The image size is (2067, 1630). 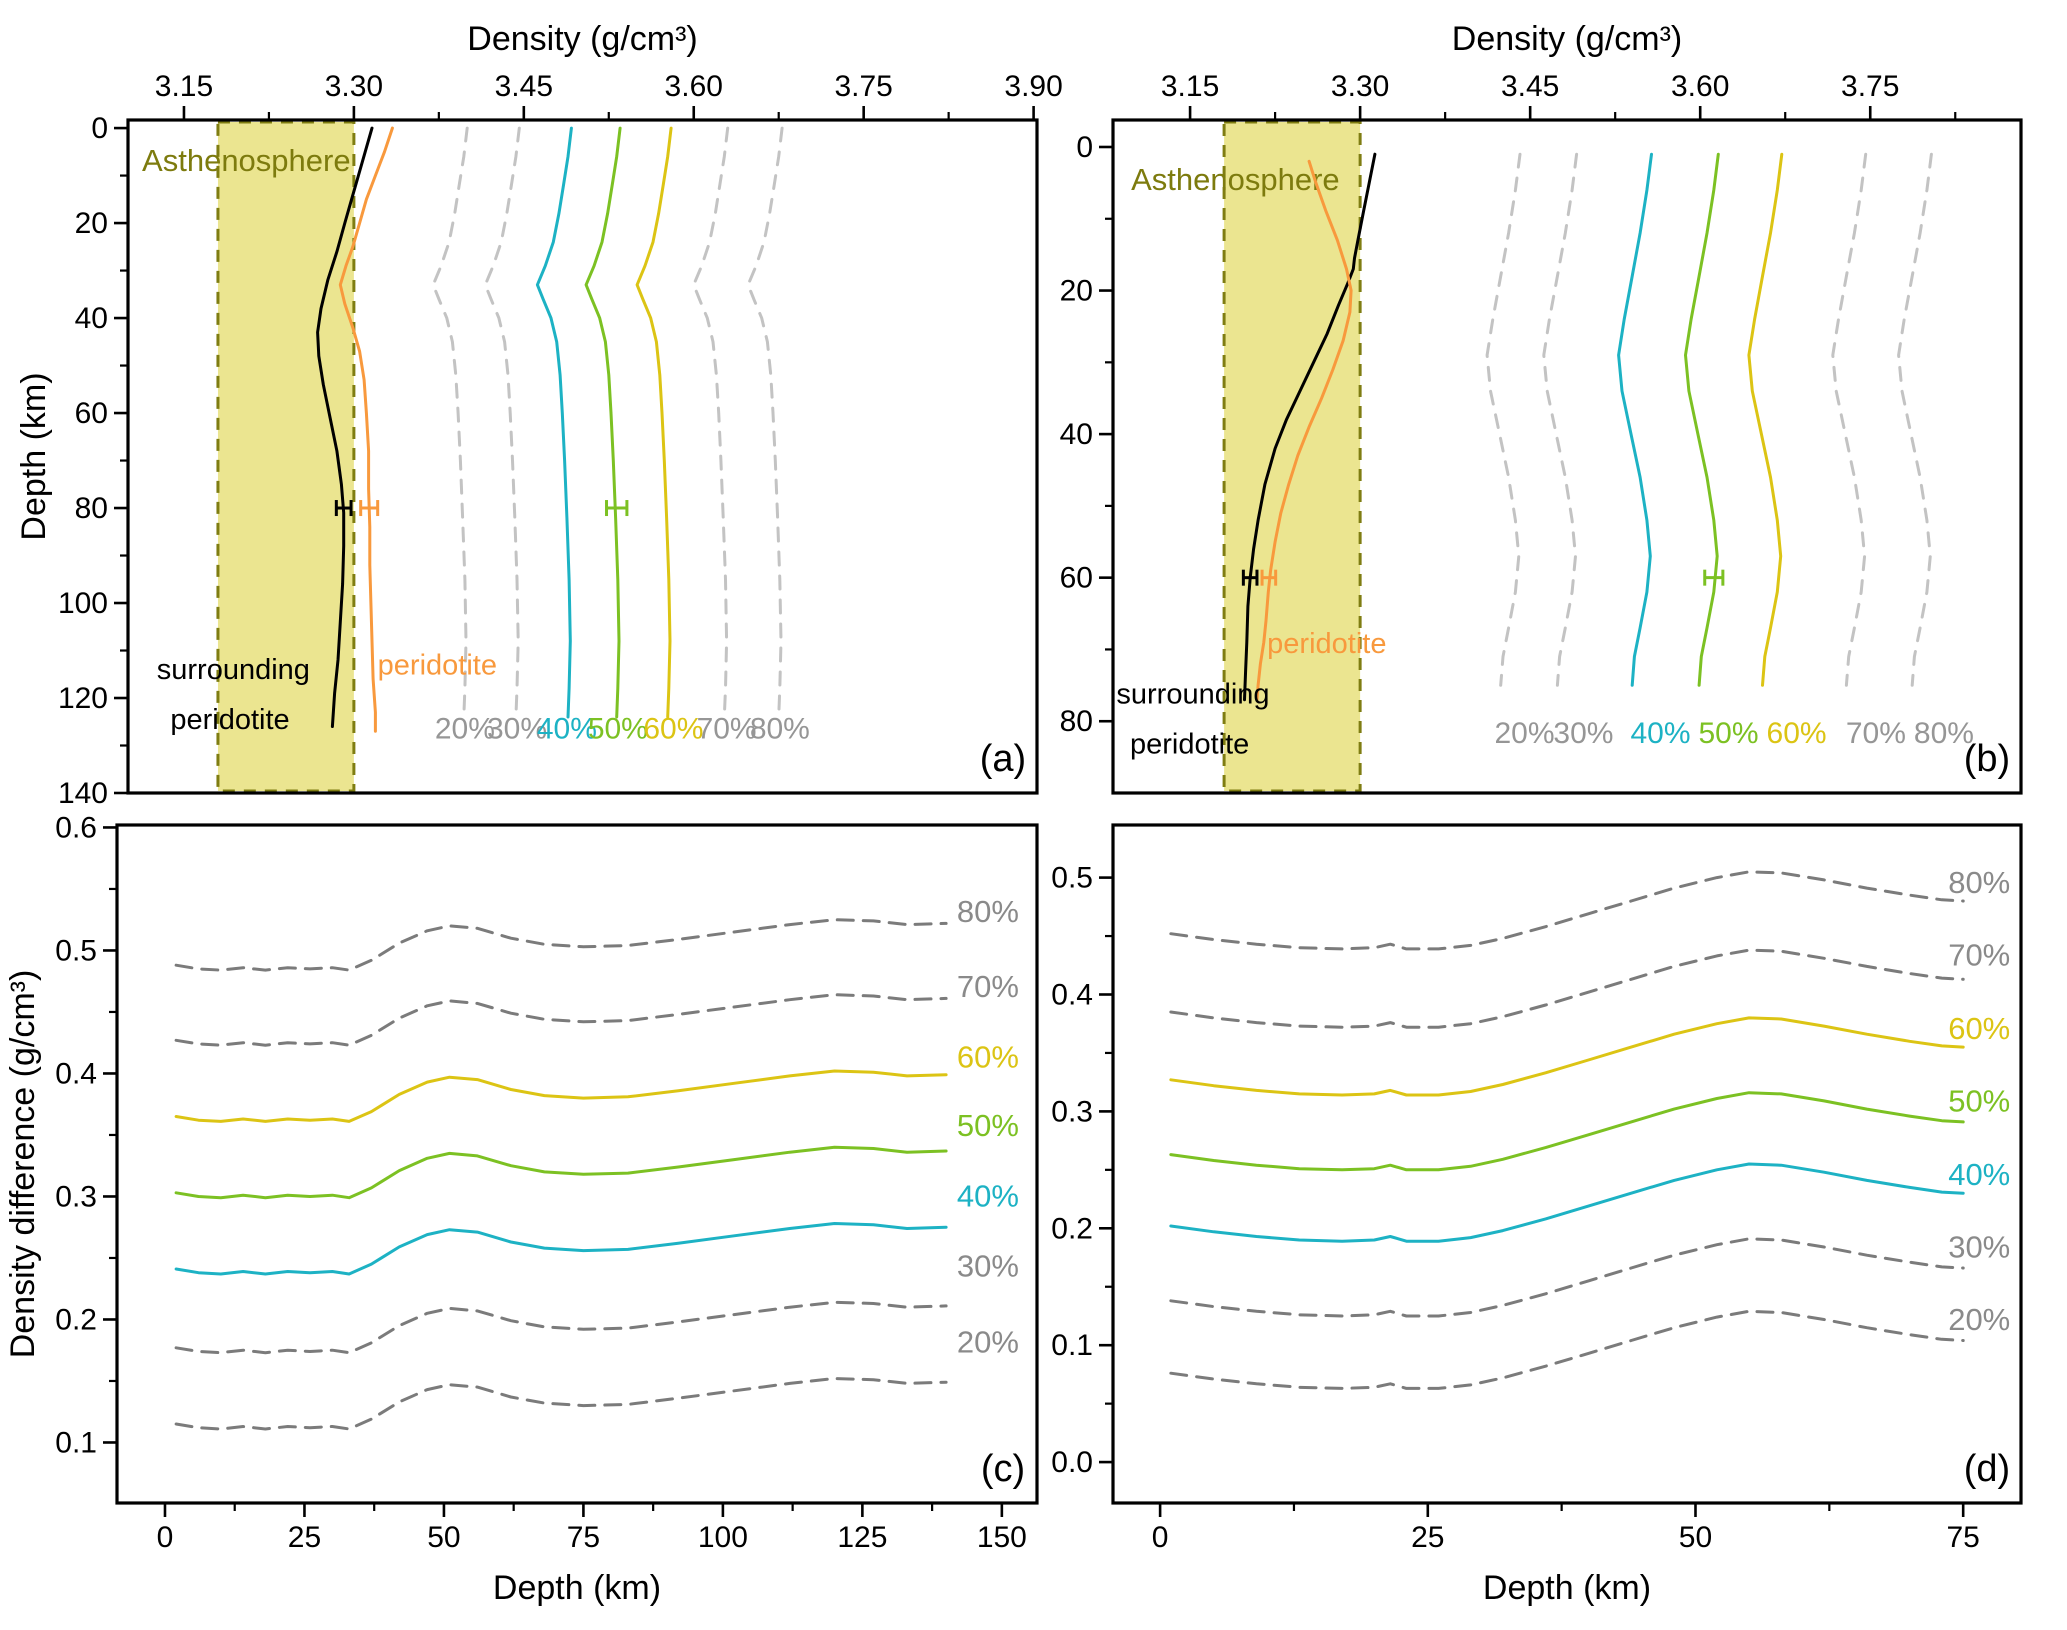 What do you see at coordinates (1714, 577) in the screenshot?
I see `error-bar-b-green` at bounding box center [1714, 577].